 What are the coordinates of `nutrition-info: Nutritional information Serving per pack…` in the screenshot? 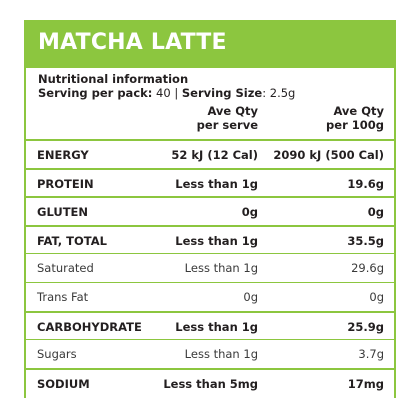 It's located at (166, 86).